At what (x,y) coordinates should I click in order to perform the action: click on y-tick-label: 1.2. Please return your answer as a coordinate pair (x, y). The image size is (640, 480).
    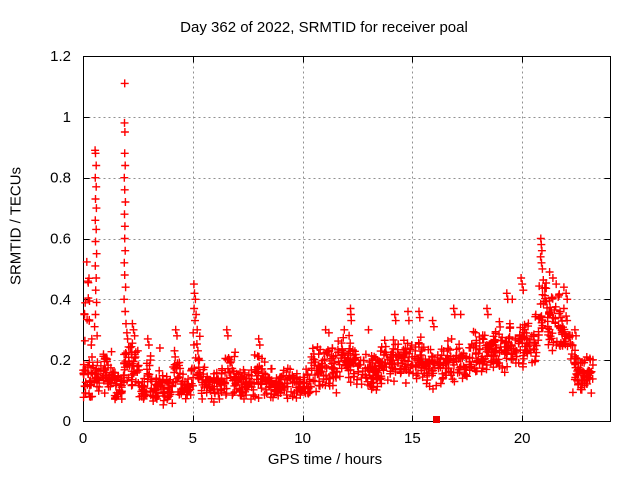
    Looking at the image, I should click on (60, 56).